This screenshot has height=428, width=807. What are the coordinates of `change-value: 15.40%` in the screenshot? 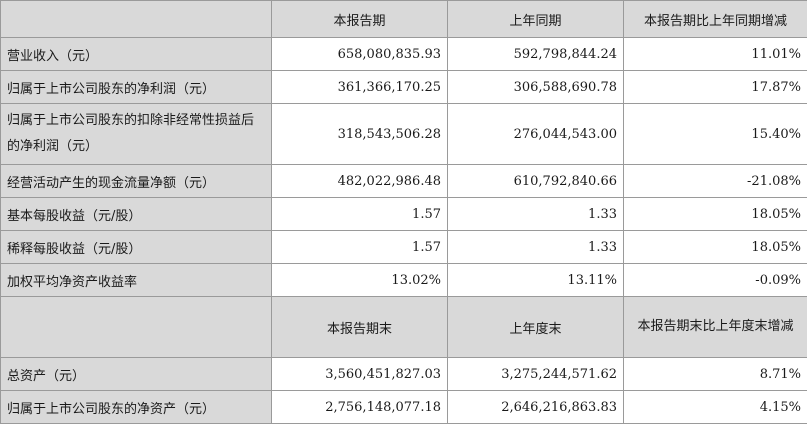 It's located at (715, 134).